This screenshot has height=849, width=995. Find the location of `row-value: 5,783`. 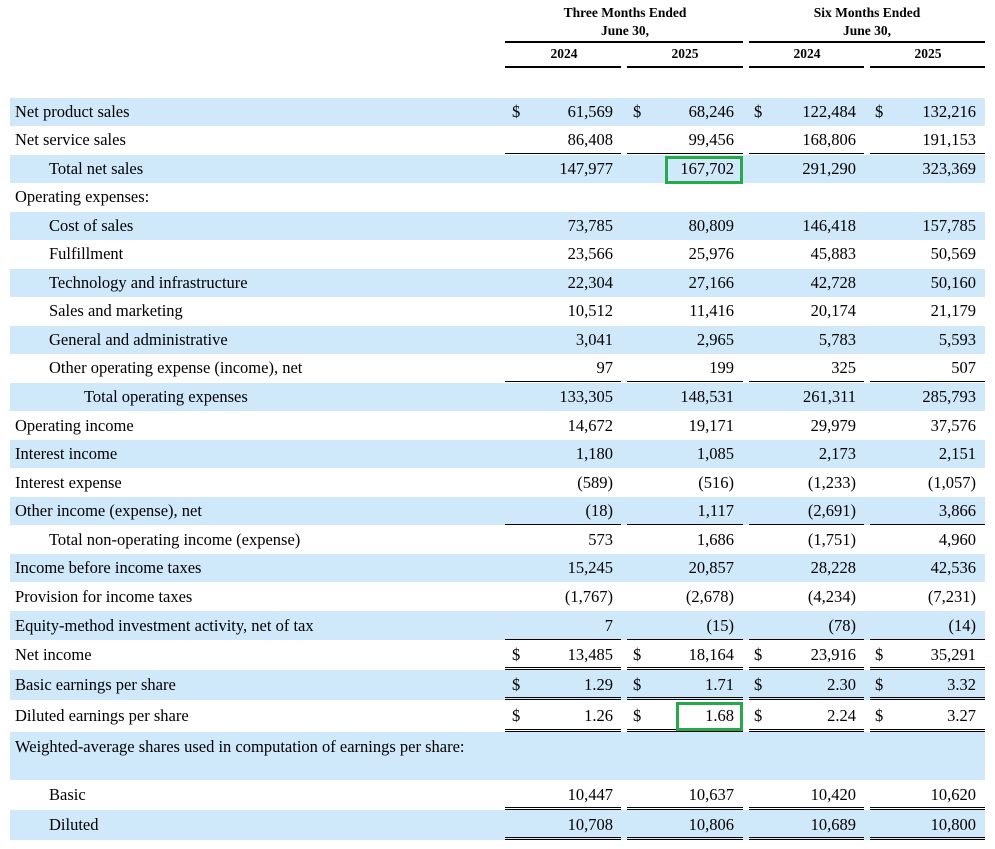

row-value: 5,783 is located at coordinates (837, 339).